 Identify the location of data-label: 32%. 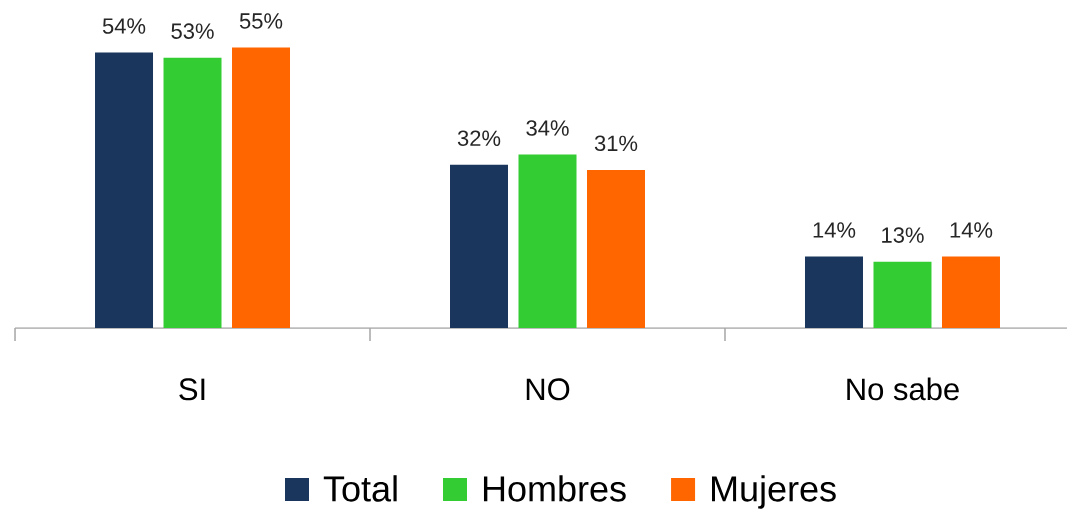
(479, 138).